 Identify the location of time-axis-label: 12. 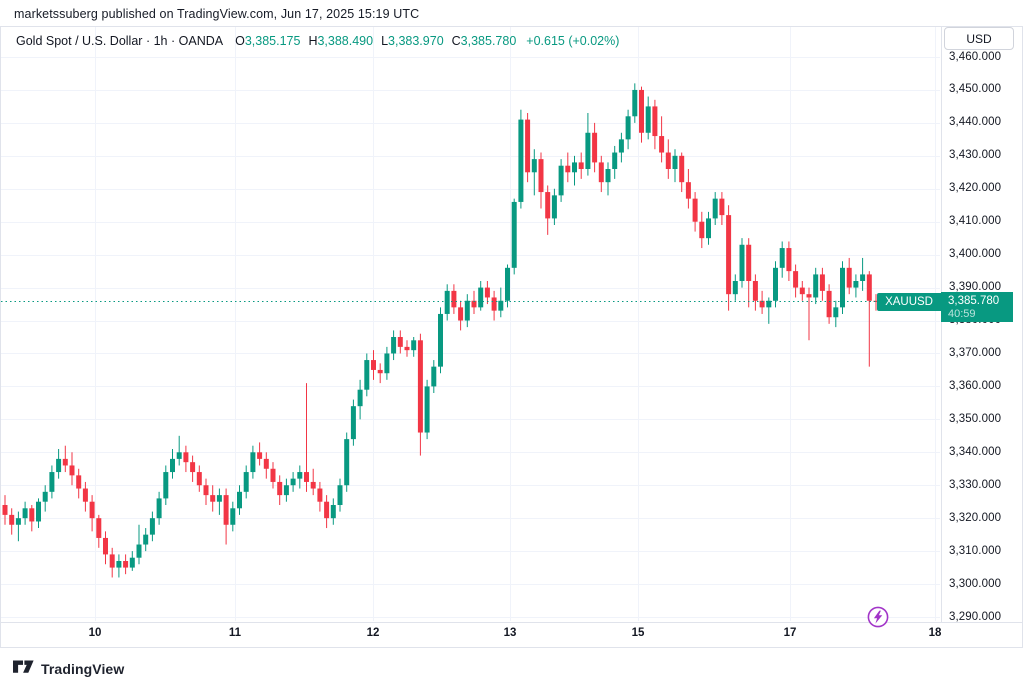
(373, 633).